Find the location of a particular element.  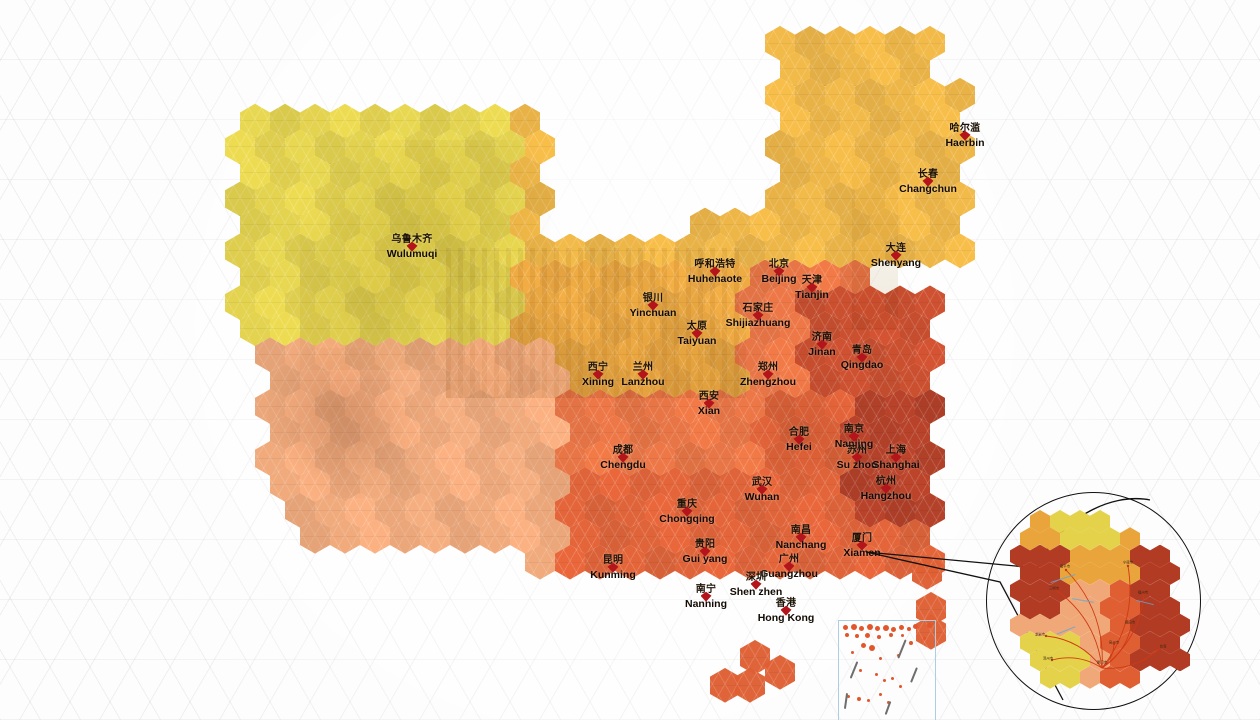

city-marker-nanchang: 南昌 Nanchang is located at coordinates (801, 538).